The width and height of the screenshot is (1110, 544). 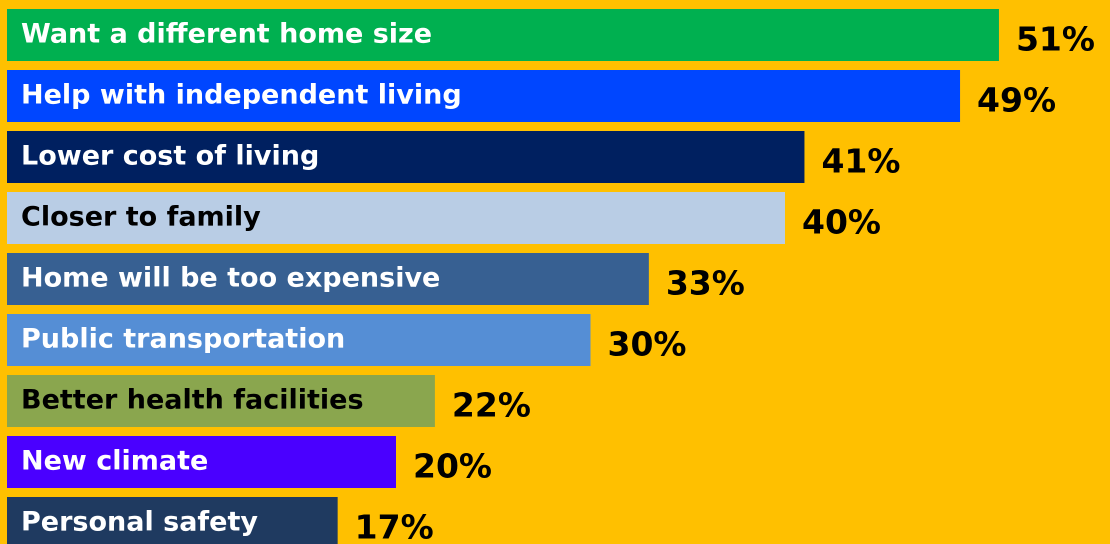 I want to click on value-label: 22%, so click(x=491, y=405).